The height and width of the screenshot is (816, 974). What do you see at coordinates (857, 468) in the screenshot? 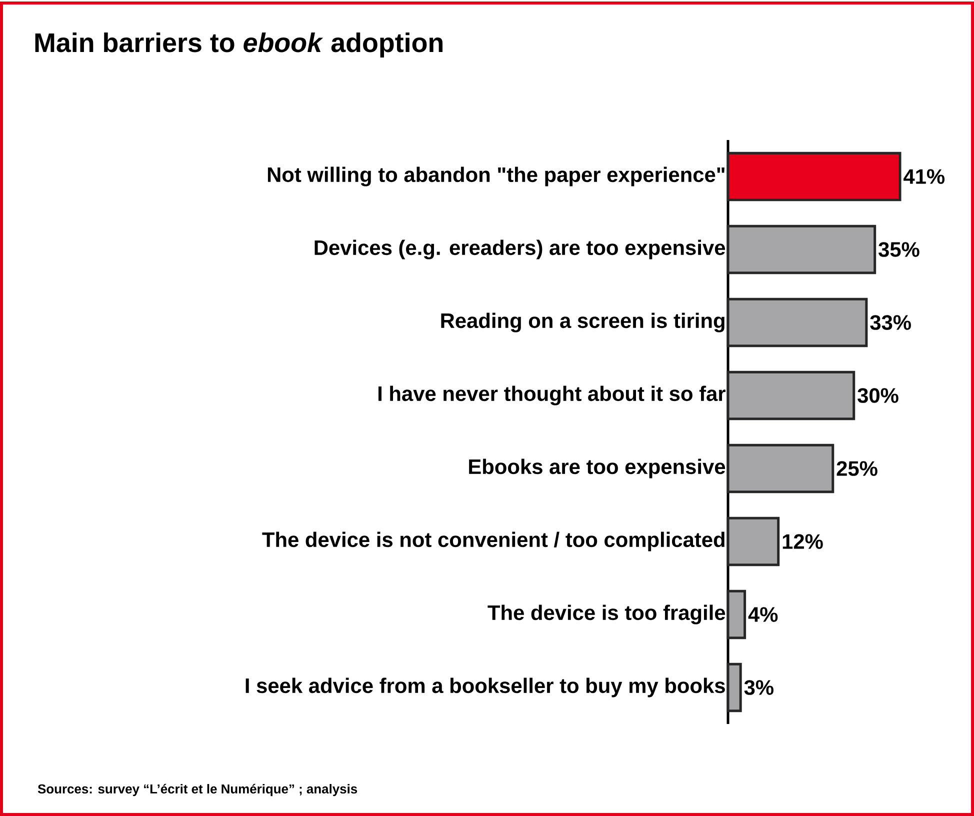
I see `data-label: 25%` at bounding box center [857, 468].